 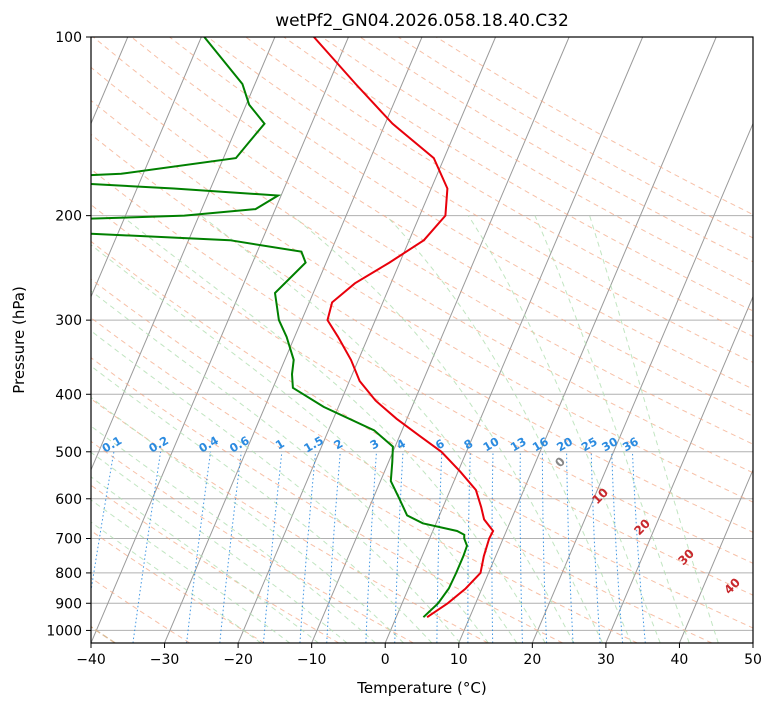 What do you see at coordinates (459, 660) in the screenshot?
I see `x-tick-label: 10` at bounding box center [459, 660].